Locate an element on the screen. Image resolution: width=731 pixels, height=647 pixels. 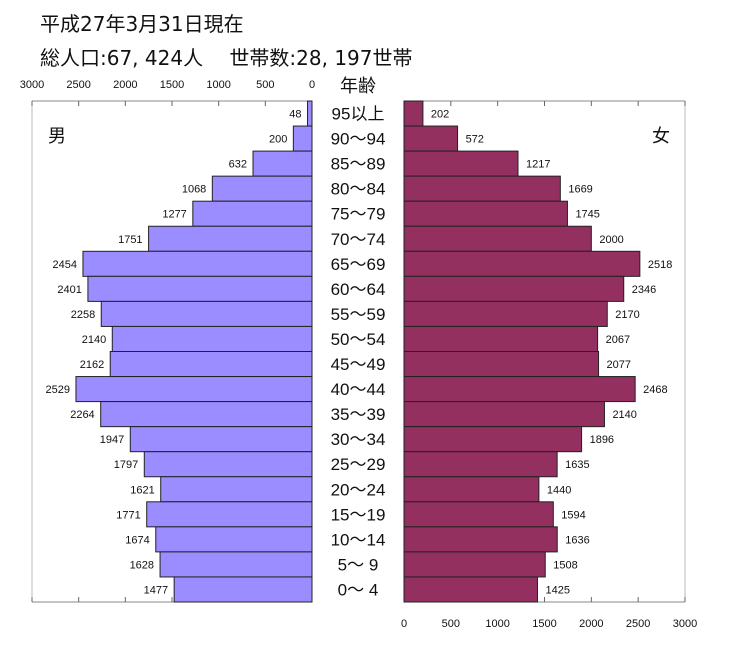
age-group-label: 45～49 is located at coordinates (358, 364).